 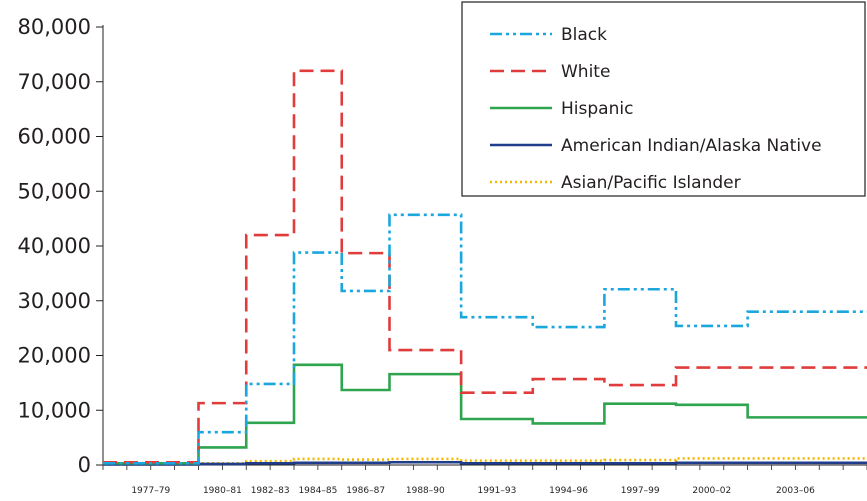 I want to click on x-tick-label: 1991–93, so click(x=497, y=491).